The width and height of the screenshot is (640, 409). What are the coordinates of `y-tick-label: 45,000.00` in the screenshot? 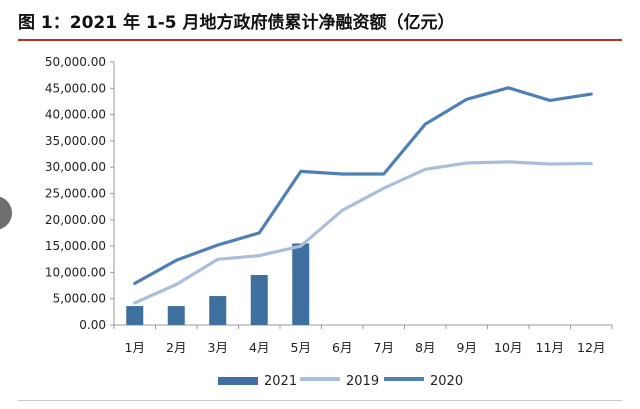 It's located at (75, 88).